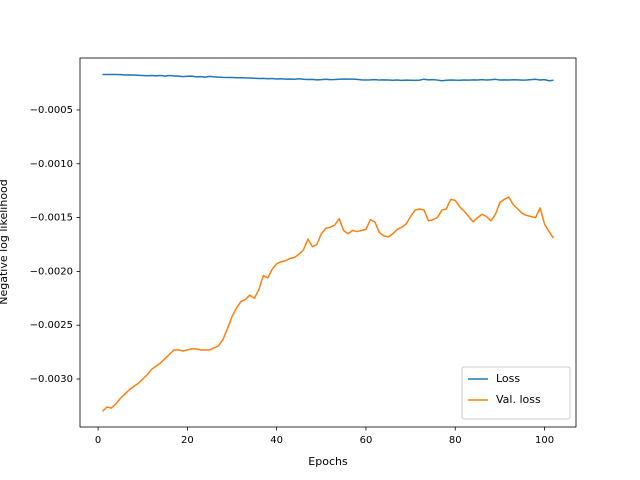 The width and height of the screenshot is (640, 480). Describe the element at coordinates (51, 164) in the screenshot. I see `y-tick-label: −0.0010` at that location.